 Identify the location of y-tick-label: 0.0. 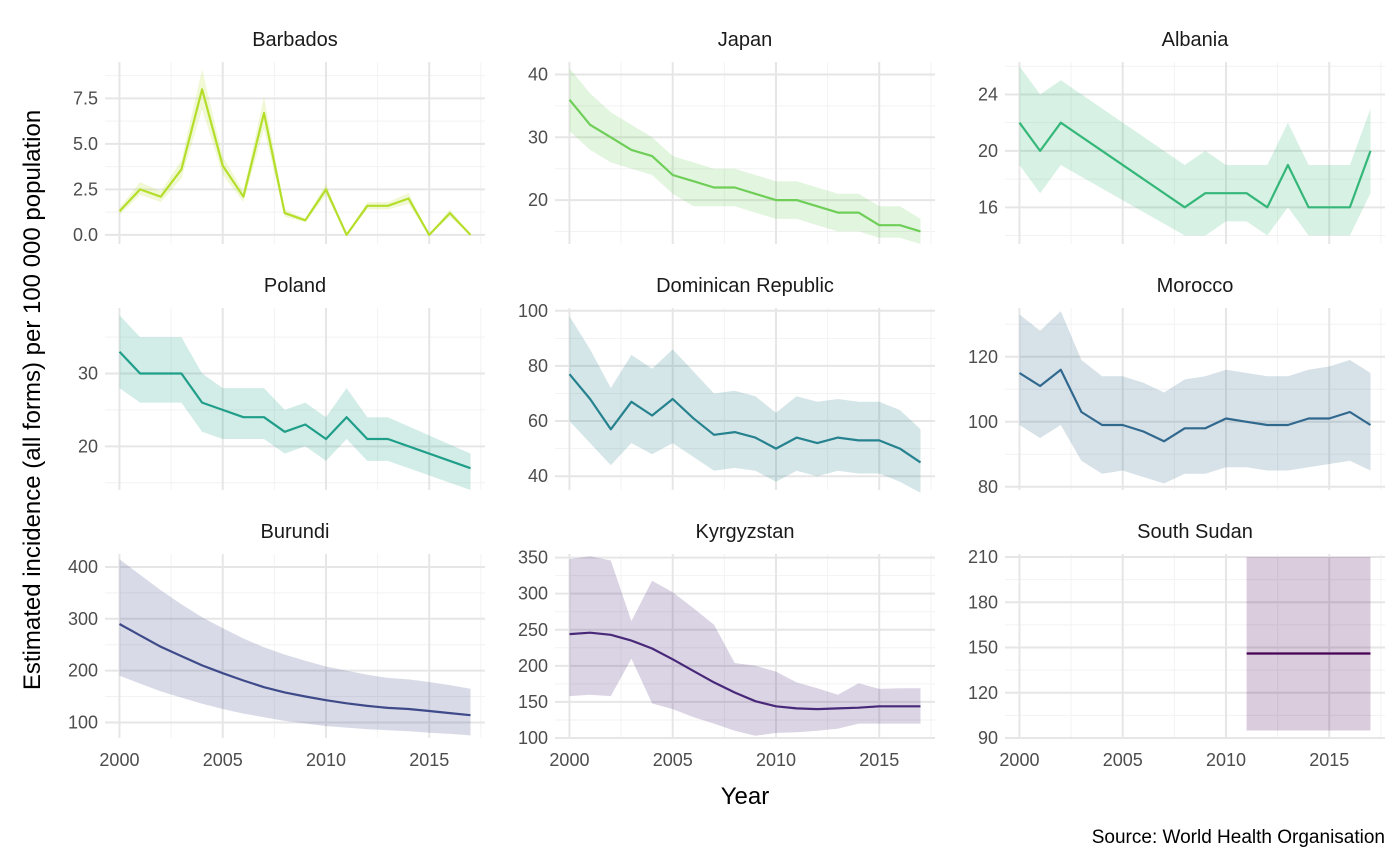
(85, 235).